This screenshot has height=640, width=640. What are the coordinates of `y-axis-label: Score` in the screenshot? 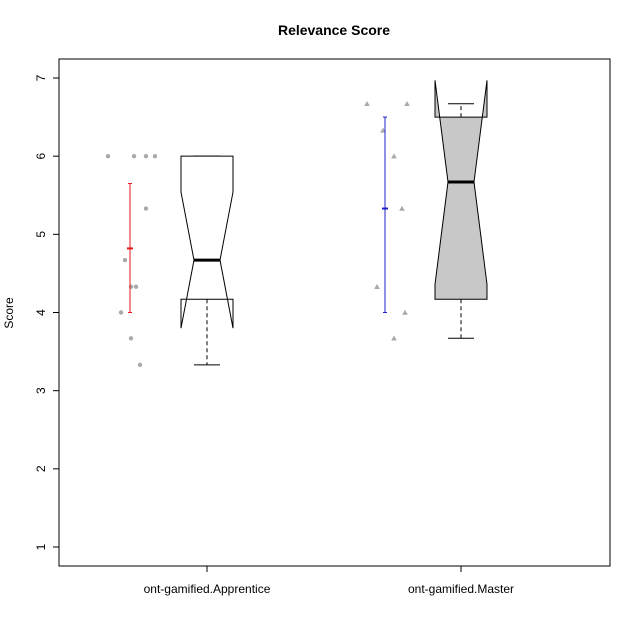 It's located at (9, 313).